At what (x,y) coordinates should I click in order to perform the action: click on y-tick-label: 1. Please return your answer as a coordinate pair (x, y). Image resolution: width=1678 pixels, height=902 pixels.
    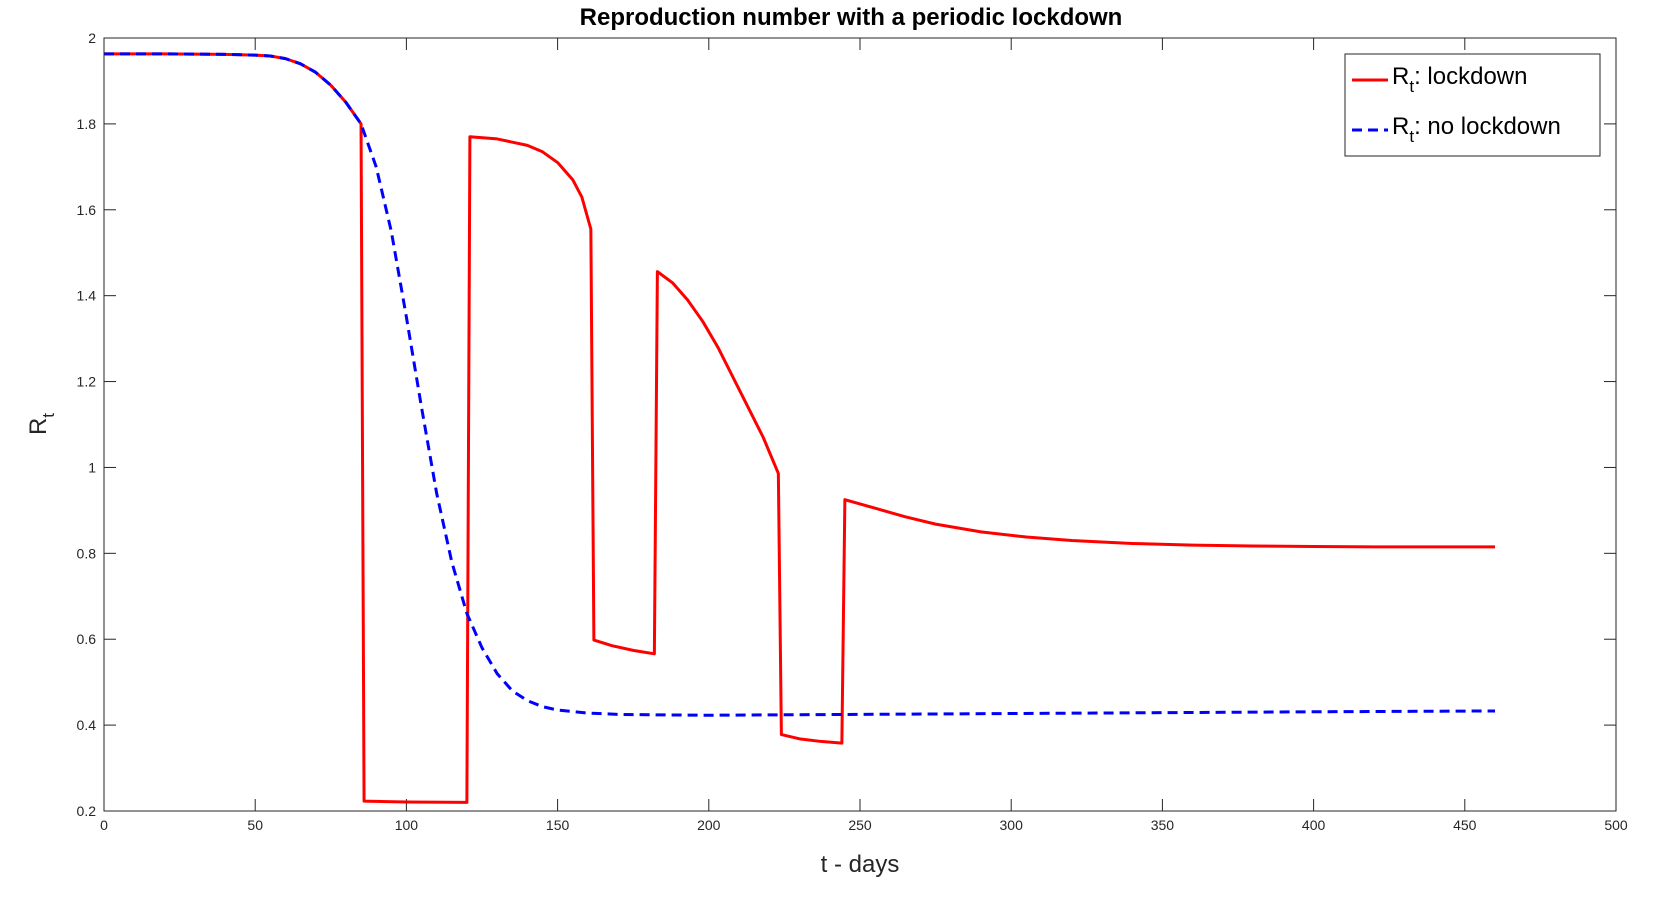
    Looking at the image, I should click on (92, 467).